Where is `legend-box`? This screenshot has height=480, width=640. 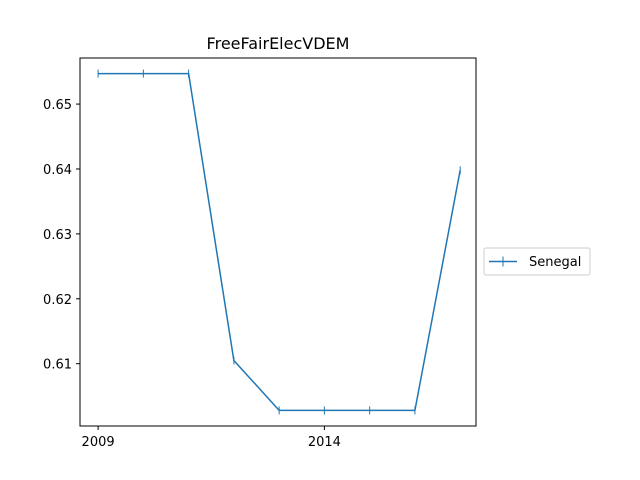
legend-box is located at coordinates (537, 261).